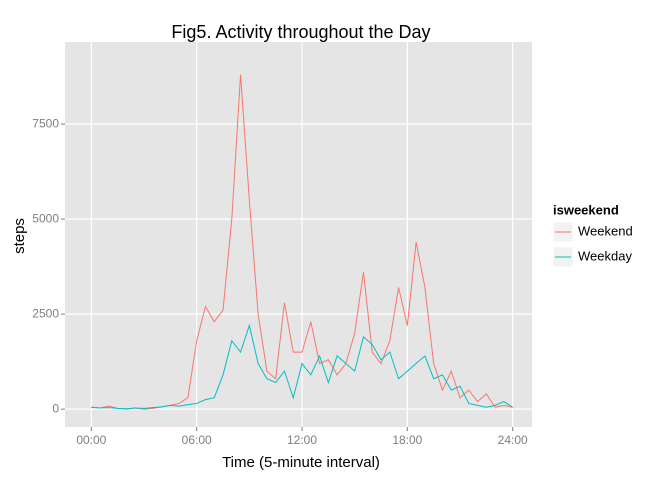 The image size is (672, 480). I want to click on y-tick-label: 2500, so click(45, 313).